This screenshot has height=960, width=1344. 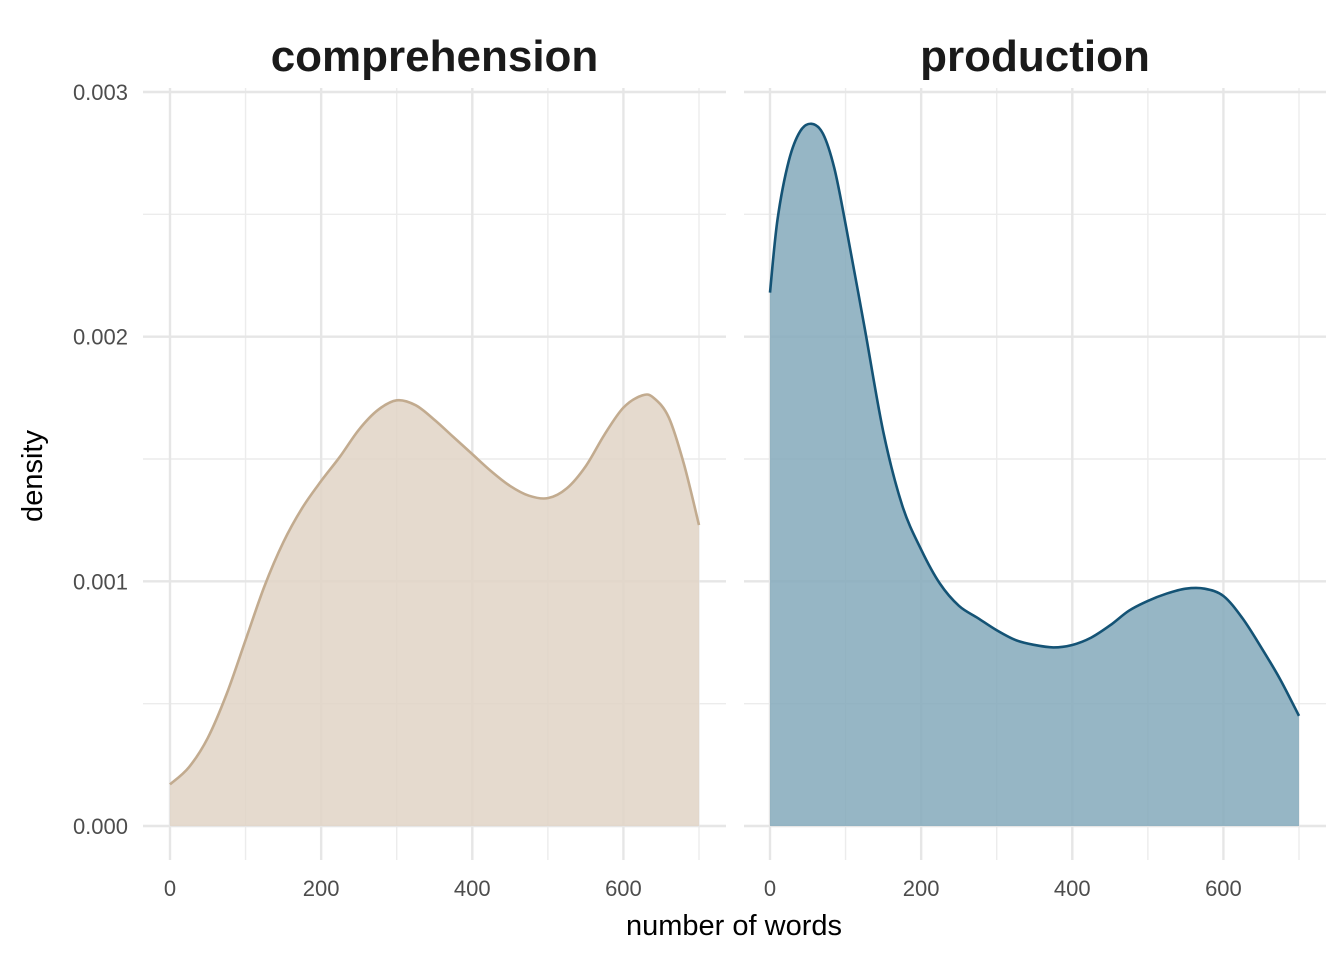 I want to click on y-tick-label: 0.003, so click(x=100, y=92).